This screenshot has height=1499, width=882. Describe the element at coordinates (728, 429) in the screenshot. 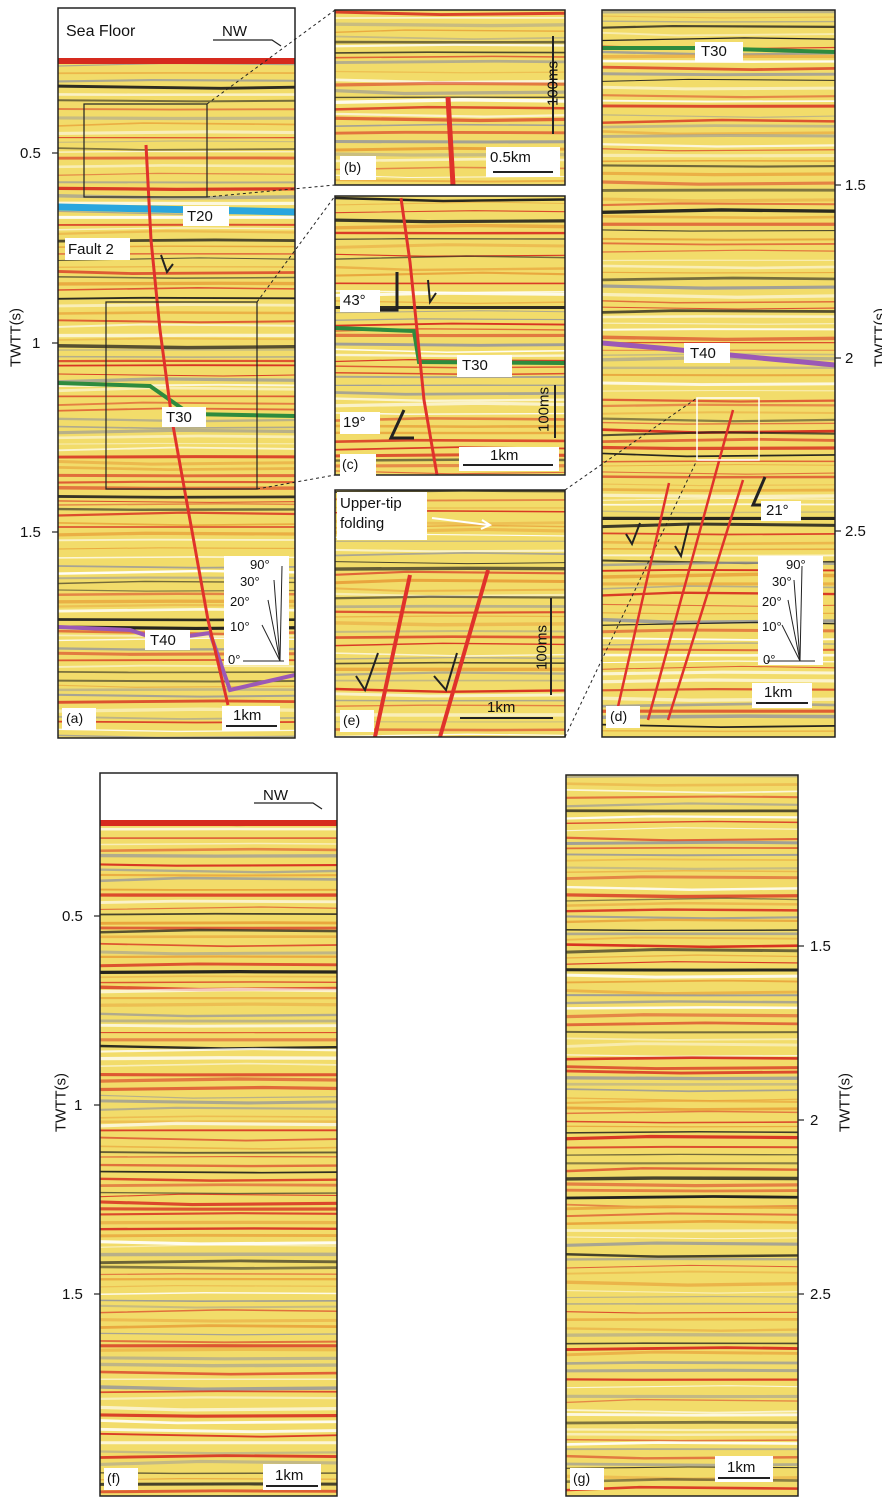

I see `inset-box-e` at that location.